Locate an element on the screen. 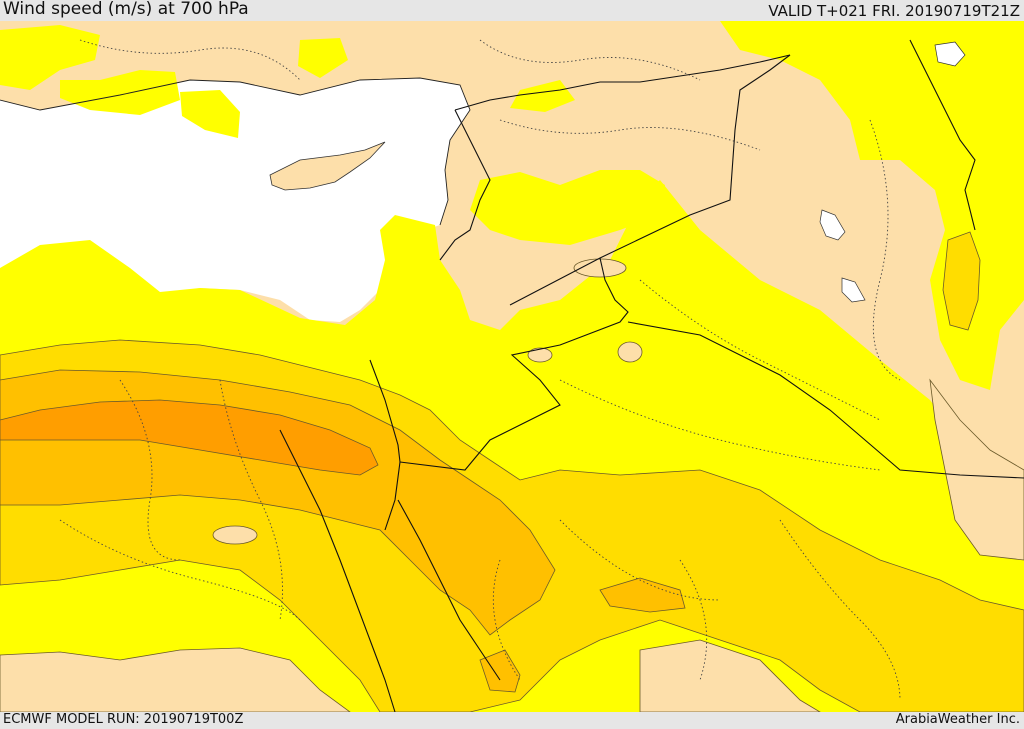 The height and width of the screenshot is (729, 1024). wind-band-amber-east is located at coordinates (642, 595).